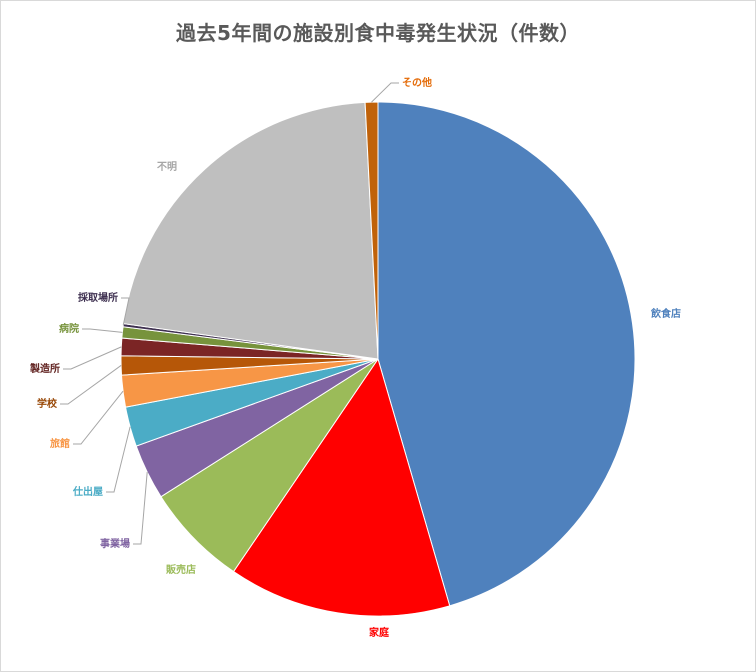  Describe the element at coordinates (378, 33) in the screenshot. I see `chart-title: 過去5年間の施設別食中毒発生状況（件数）` at that location.